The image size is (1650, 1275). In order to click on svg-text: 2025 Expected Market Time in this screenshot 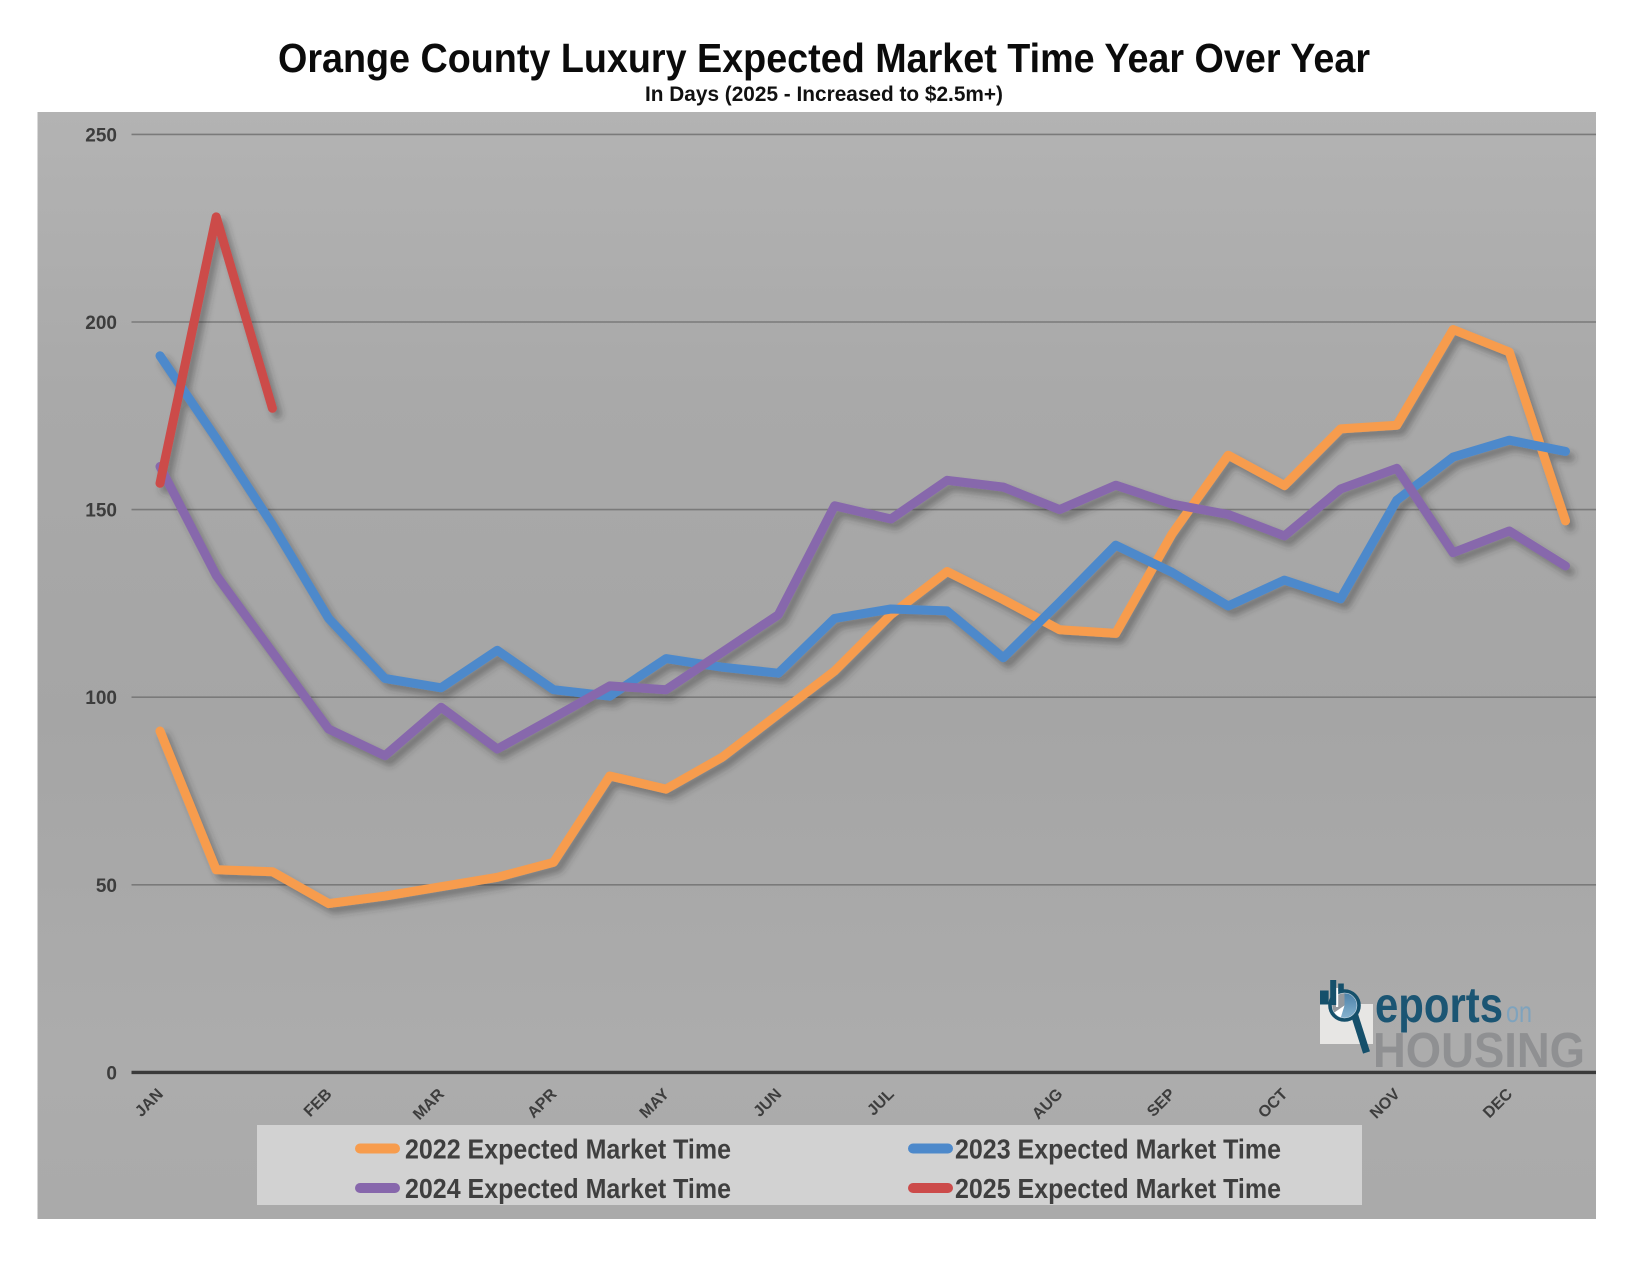, I will do `click(1118, 1188)`.